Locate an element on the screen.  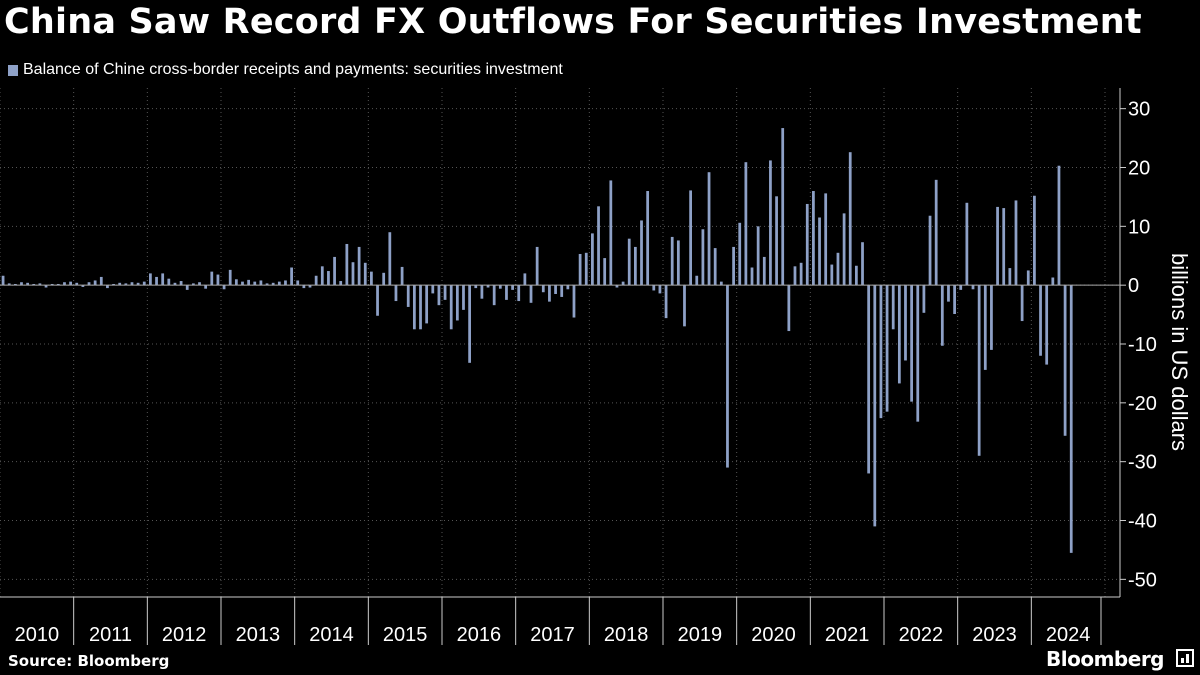
bloomberg-terminal-icon is located at coordinates (1185, 658).